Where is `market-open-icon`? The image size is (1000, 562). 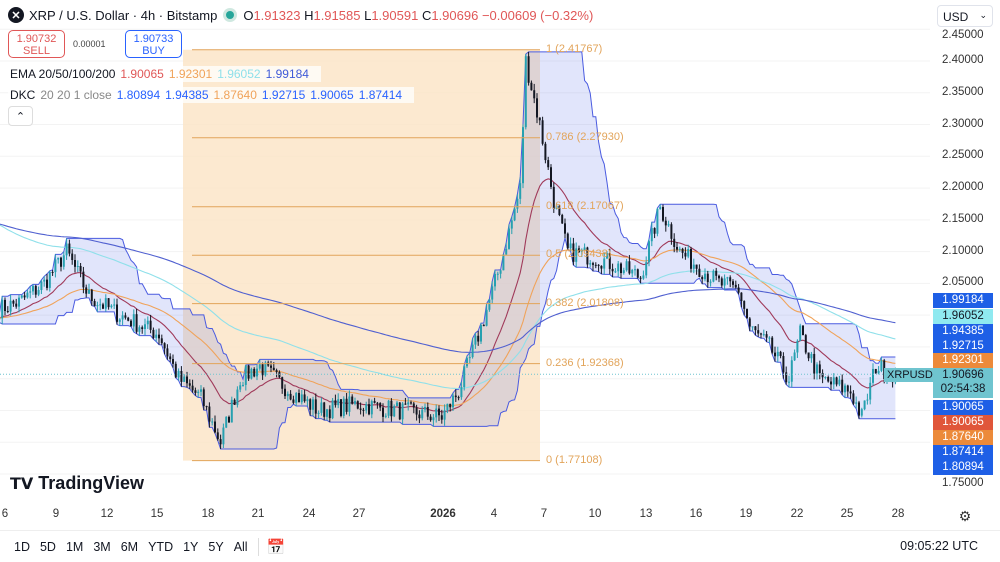 market-open-icon is located at coordinates (230, 15).